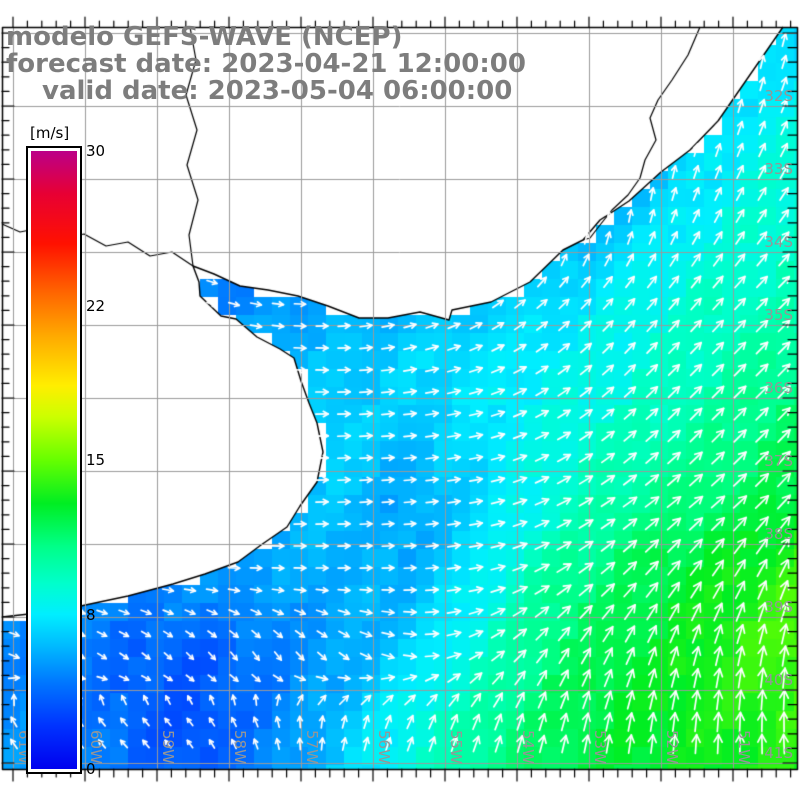  I want to click on colorbar, so click(54, 460).